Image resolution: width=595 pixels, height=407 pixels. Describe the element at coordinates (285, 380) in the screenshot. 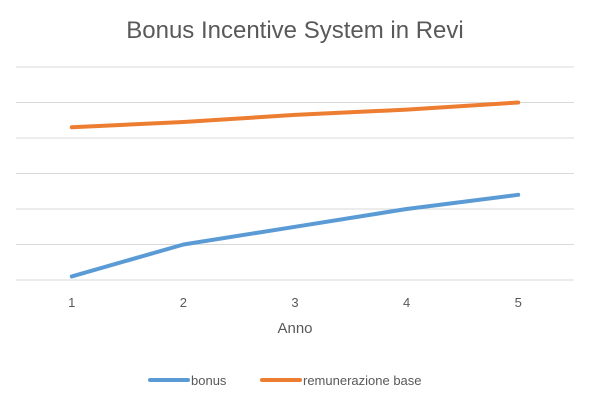

I see `legend: bonus remunerazione base` at that location.